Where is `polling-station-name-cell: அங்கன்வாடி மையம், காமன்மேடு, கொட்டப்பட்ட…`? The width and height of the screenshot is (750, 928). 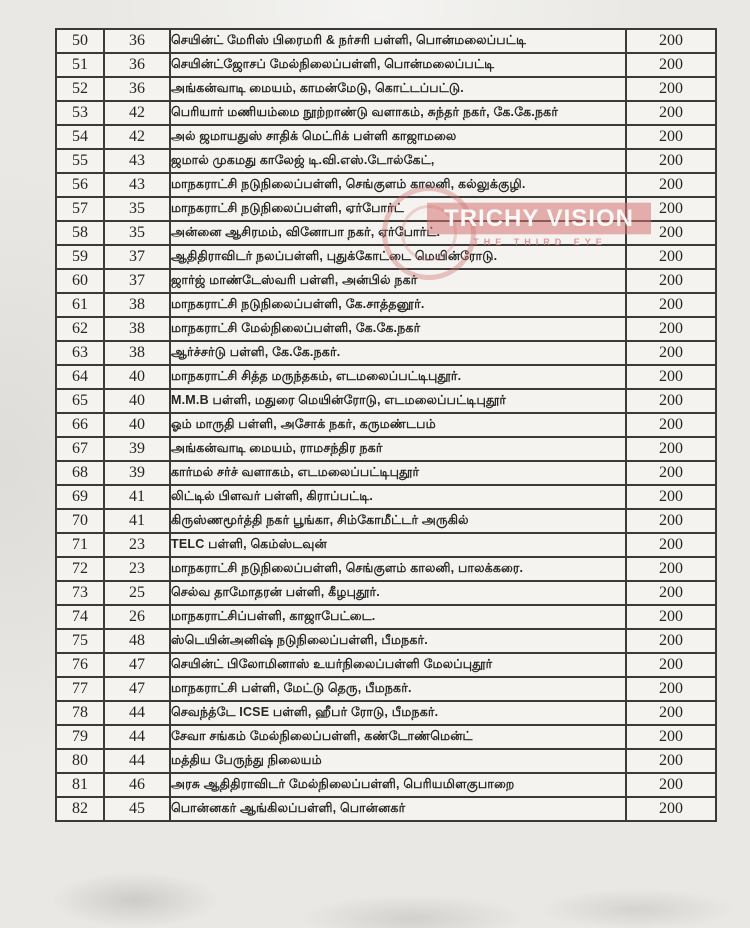 polling-station-name-cell: அங்கன்வாடி மையம், காமன்மேடு, கொட்டப்பட்ட… is located at coordinates (398, 89).